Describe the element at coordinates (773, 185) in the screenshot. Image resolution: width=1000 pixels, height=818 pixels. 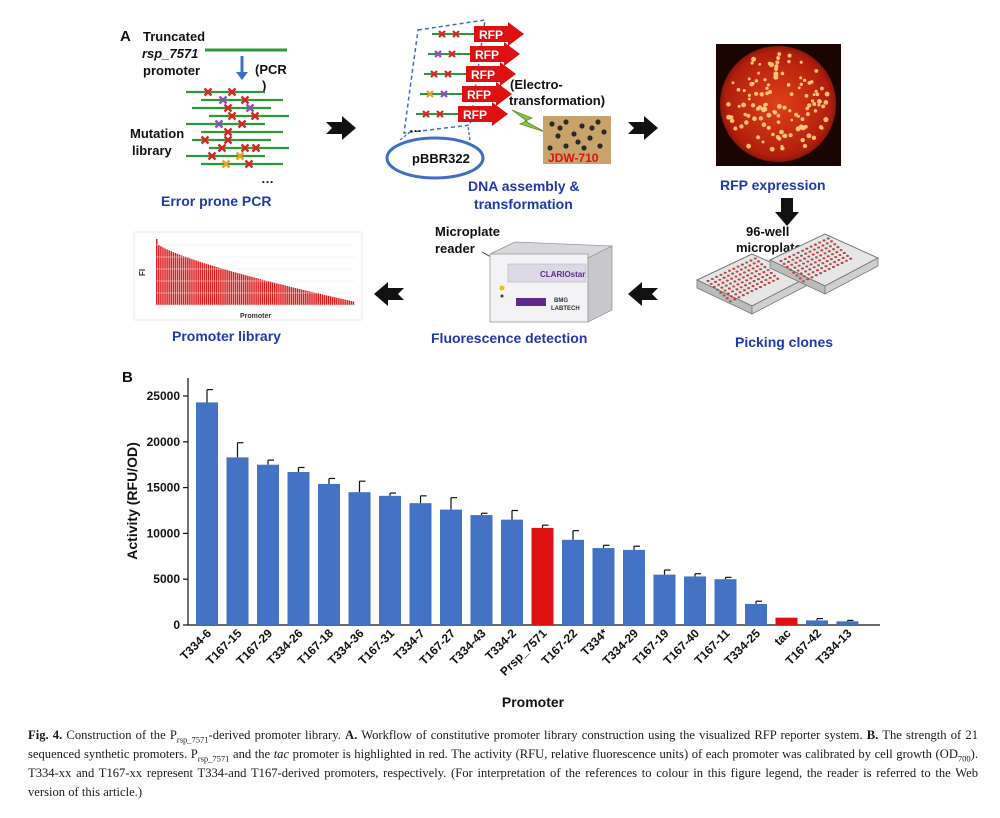
I see `rfp-expression-title: RFP expression` at that location.